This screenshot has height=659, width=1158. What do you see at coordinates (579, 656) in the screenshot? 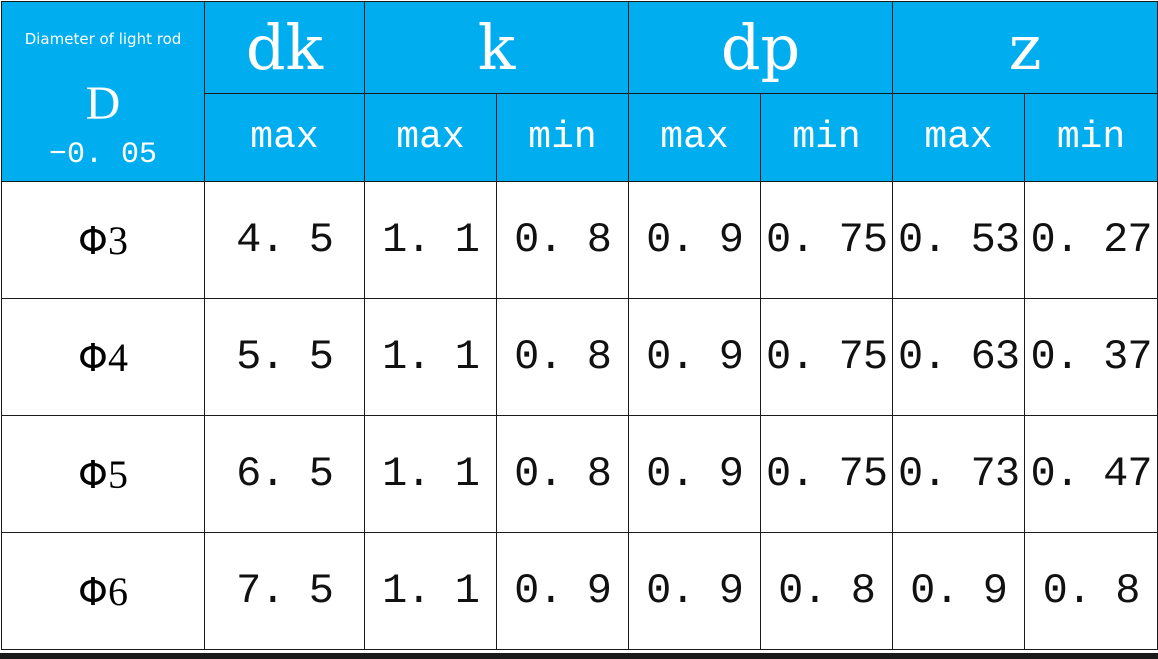
I see `bottom-border-bar` at bounding box center [579, 656].